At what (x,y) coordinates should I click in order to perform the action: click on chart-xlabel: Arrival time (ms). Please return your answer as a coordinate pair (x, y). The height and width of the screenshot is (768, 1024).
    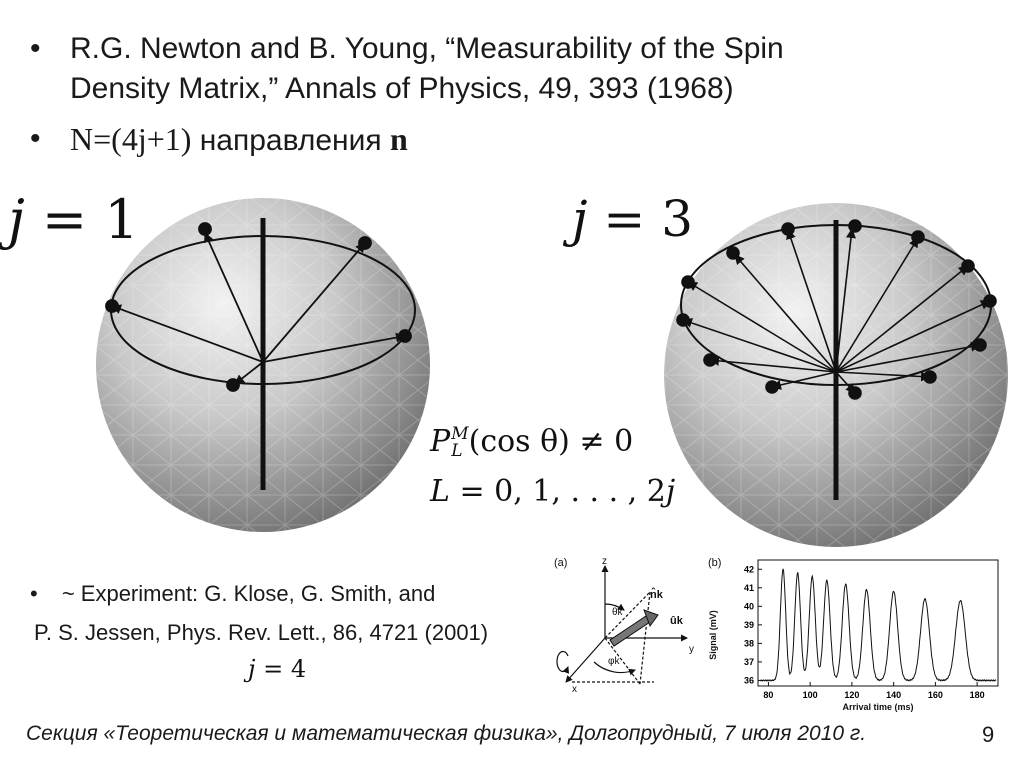
    Looking at the image, I should click on (877, 707).